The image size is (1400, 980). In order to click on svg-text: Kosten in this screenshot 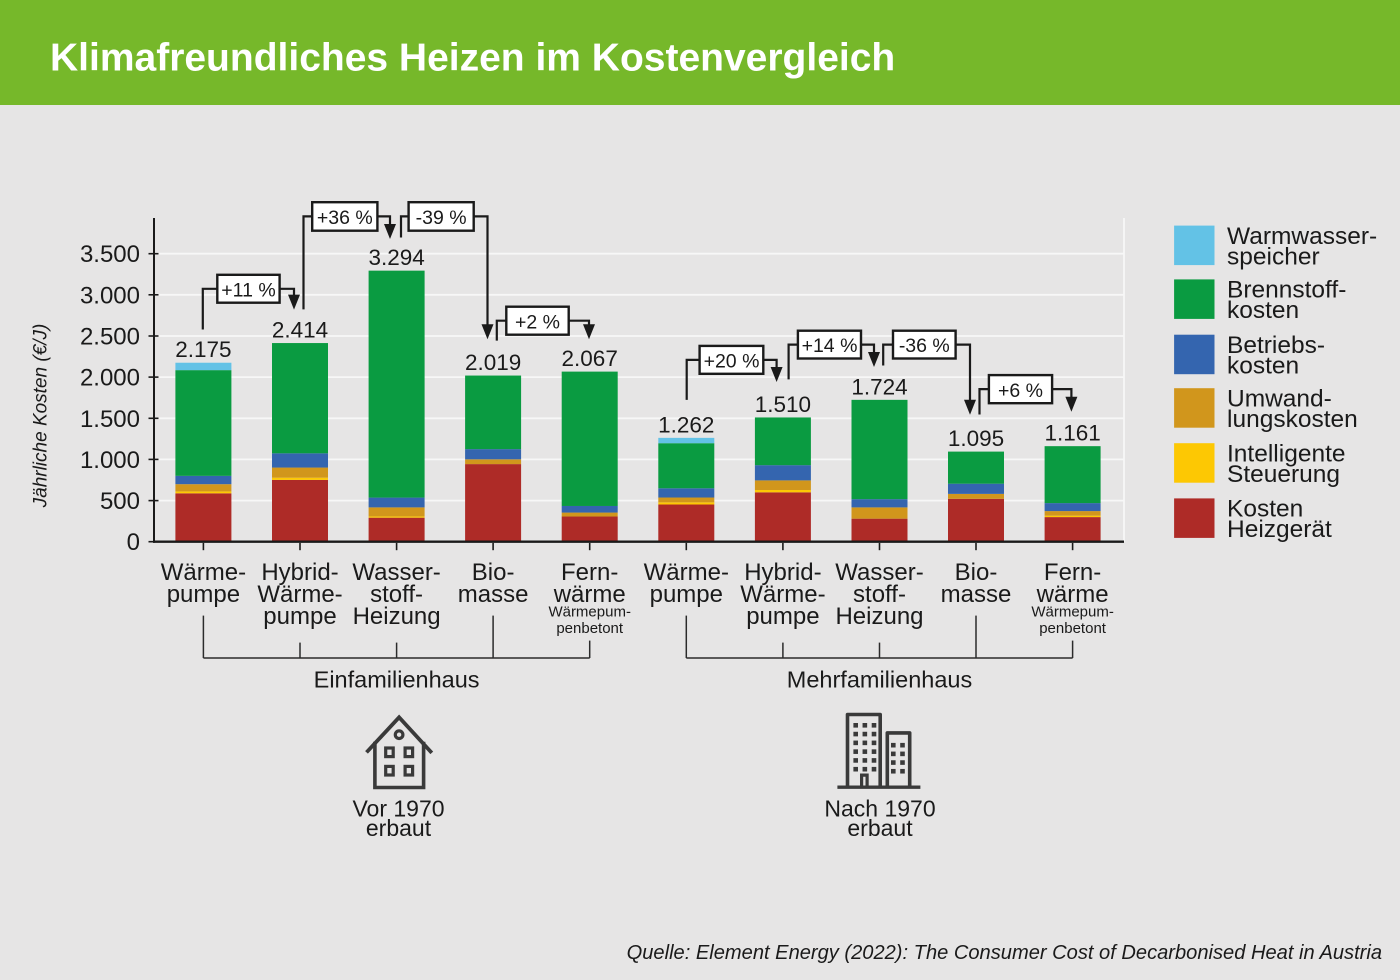, I will do `click(1265, 509)`.